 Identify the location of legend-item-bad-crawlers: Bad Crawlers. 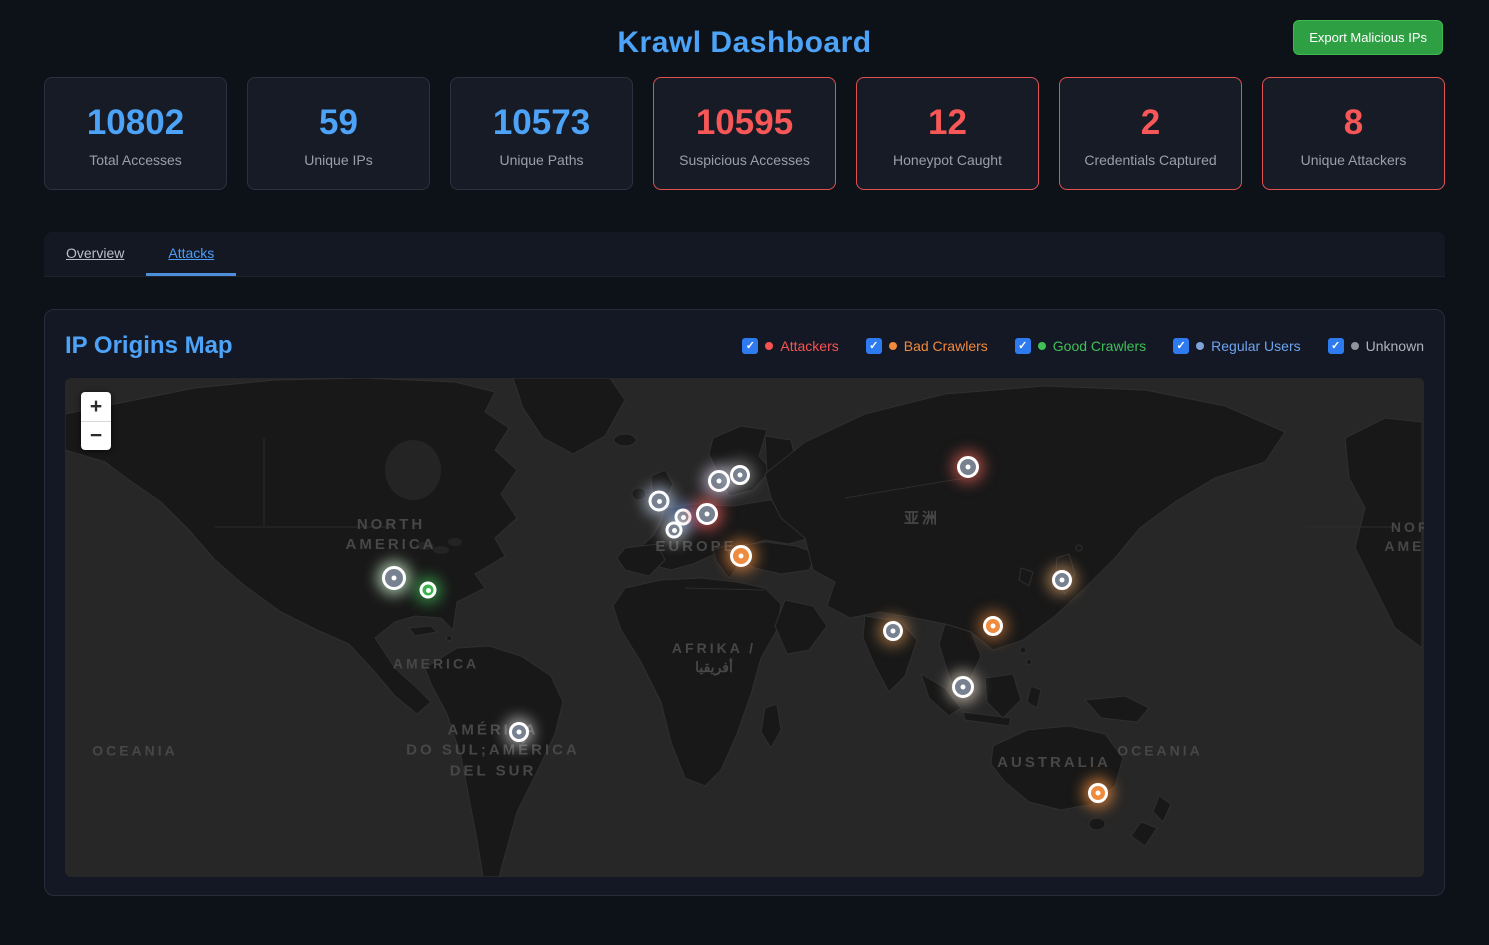
(926, 346).